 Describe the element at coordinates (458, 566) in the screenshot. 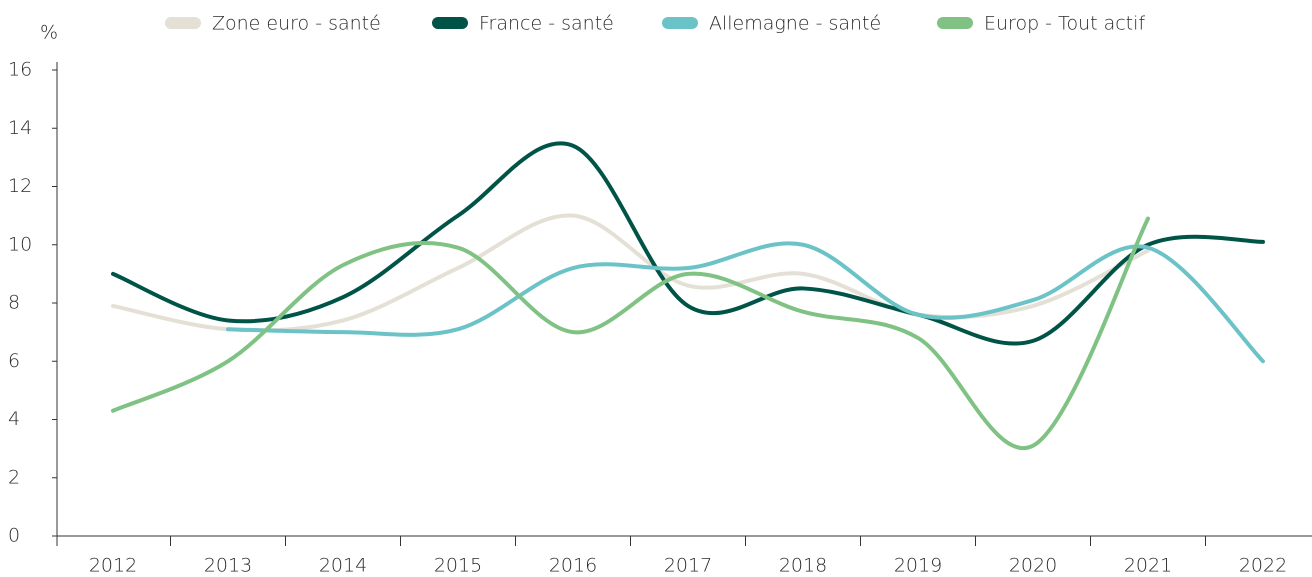

I see `x-tick-label: 2015` at that location.